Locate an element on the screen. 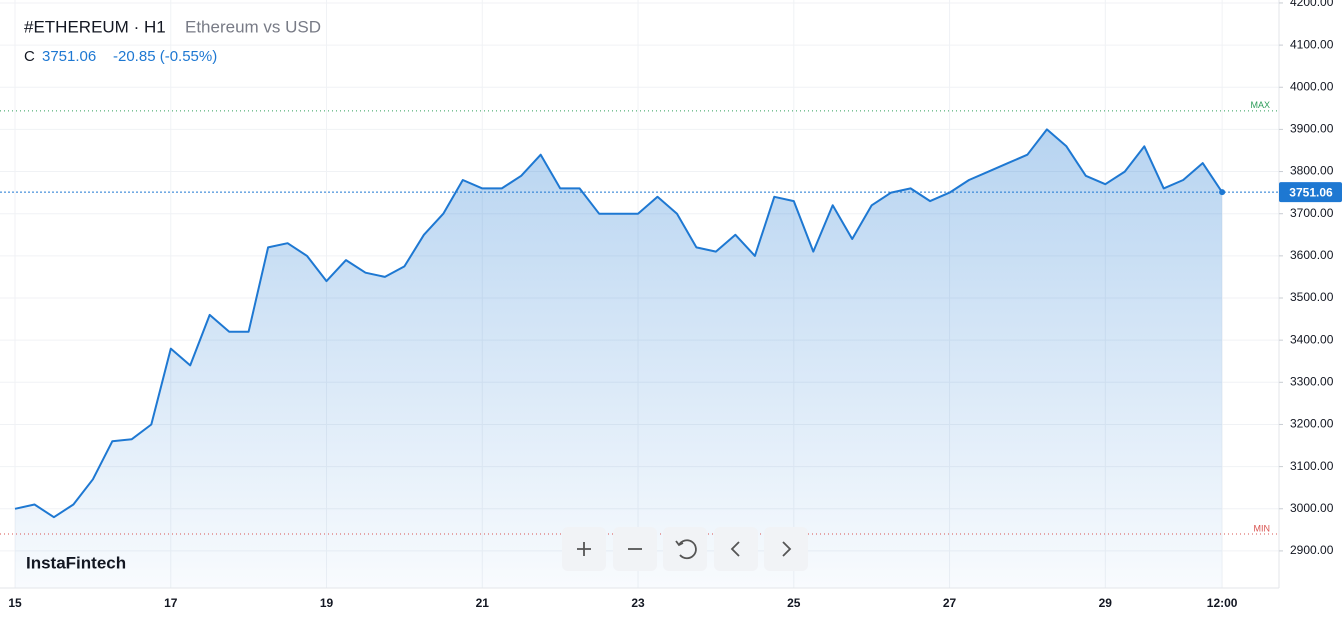  min-line-label: MIN is located at coordinates (1262, 528).